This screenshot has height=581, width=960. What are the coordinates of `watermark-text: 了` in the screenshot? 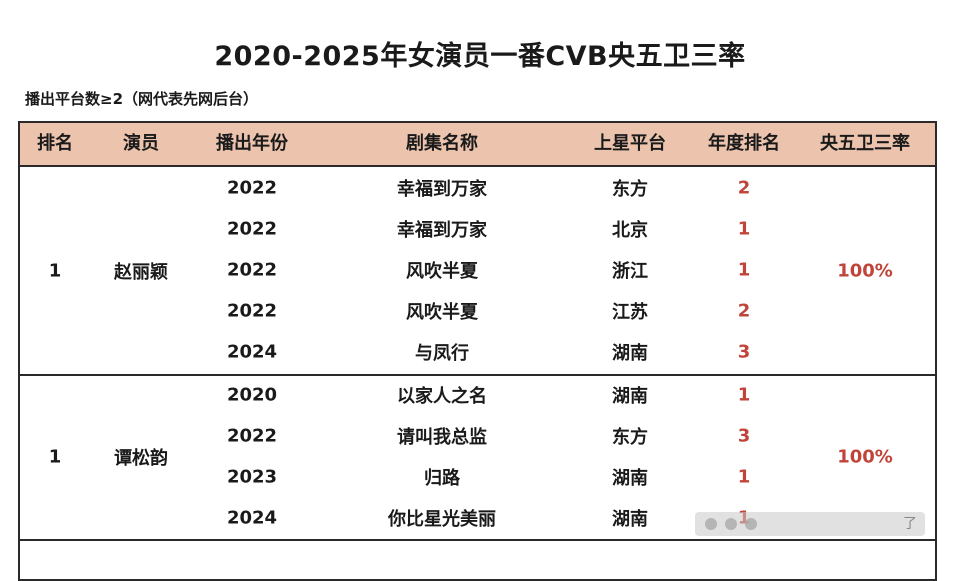 It's located at (910, 524).